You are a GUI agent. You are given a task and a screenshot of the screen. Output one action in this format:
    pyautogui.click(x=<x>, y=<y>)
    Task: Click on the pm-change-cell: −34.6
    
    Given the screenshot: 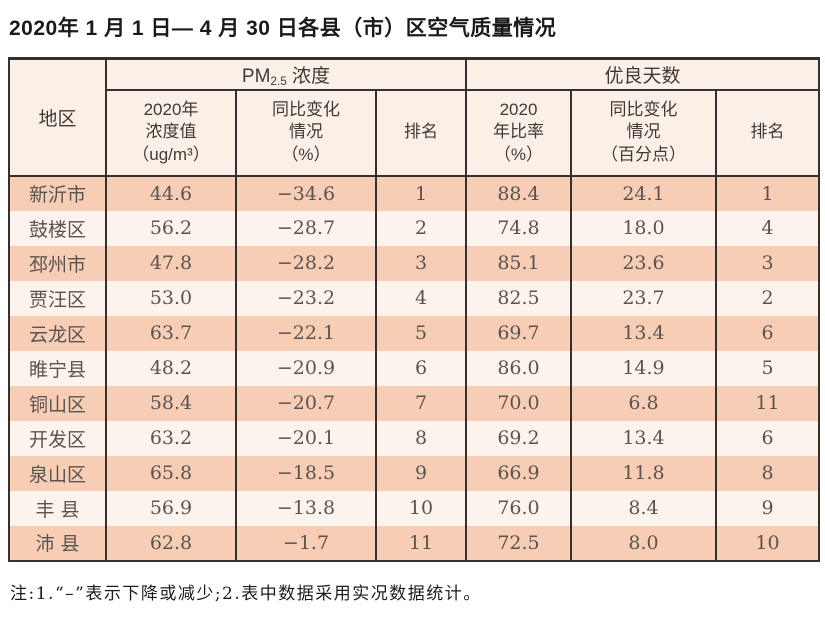 What is the action you would take?
    pyautogui.click(x=306, y=193)
    